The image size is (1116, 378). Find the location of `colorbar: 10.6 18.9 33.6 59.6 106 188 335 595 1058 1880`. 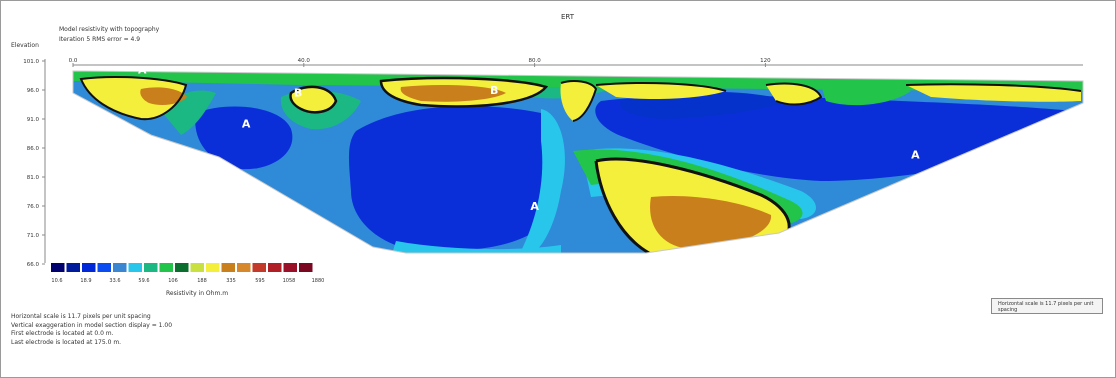

colorbar: 10.6 18.9 33.6 59.6 106 188 335 595 1058 1880 is located at coordinates (187, 273).